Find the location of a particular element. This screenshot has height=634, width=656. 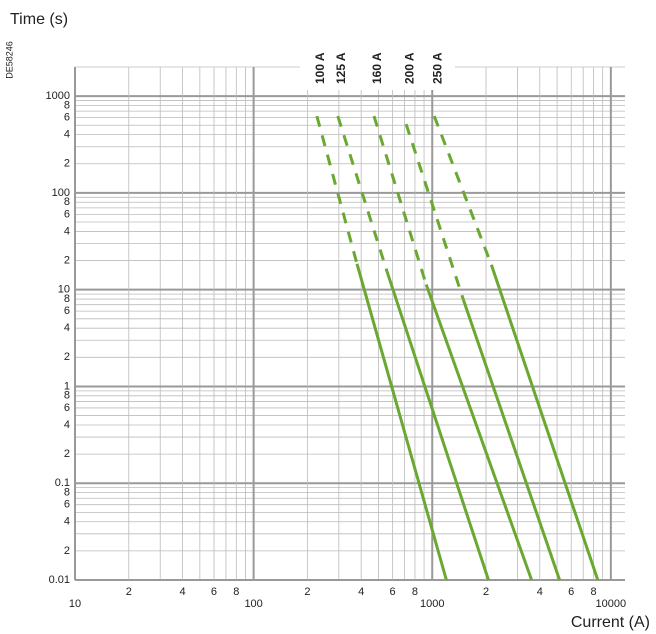

series-label: 100 A is located at coordinates (320, 68).